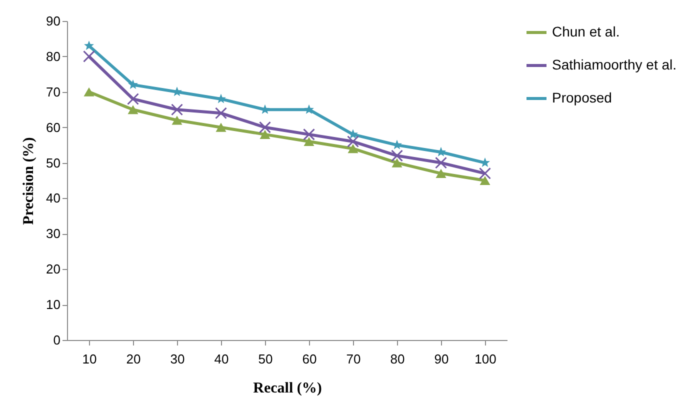  What do you see at coordinates (265, 359) in the screenshot?
I see `x-tick-label: 50` at bounding box center [265, 359].